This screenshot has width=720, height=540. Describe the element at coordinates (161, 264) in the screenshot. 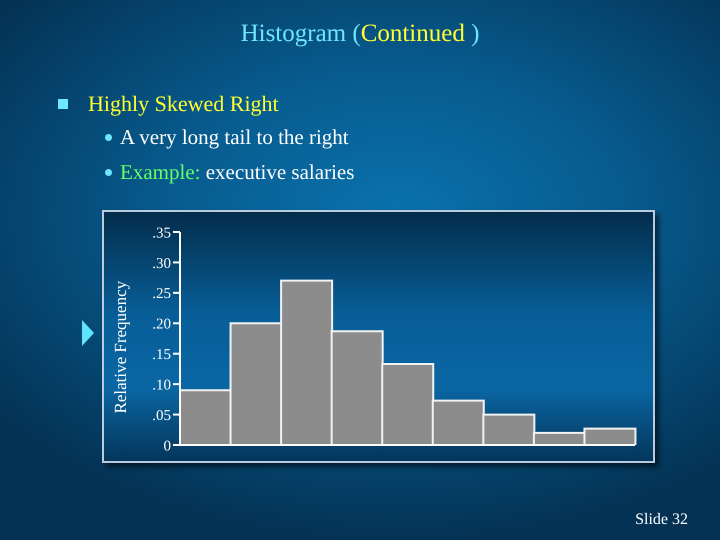

I see `y-tick-label: .30` at that location.